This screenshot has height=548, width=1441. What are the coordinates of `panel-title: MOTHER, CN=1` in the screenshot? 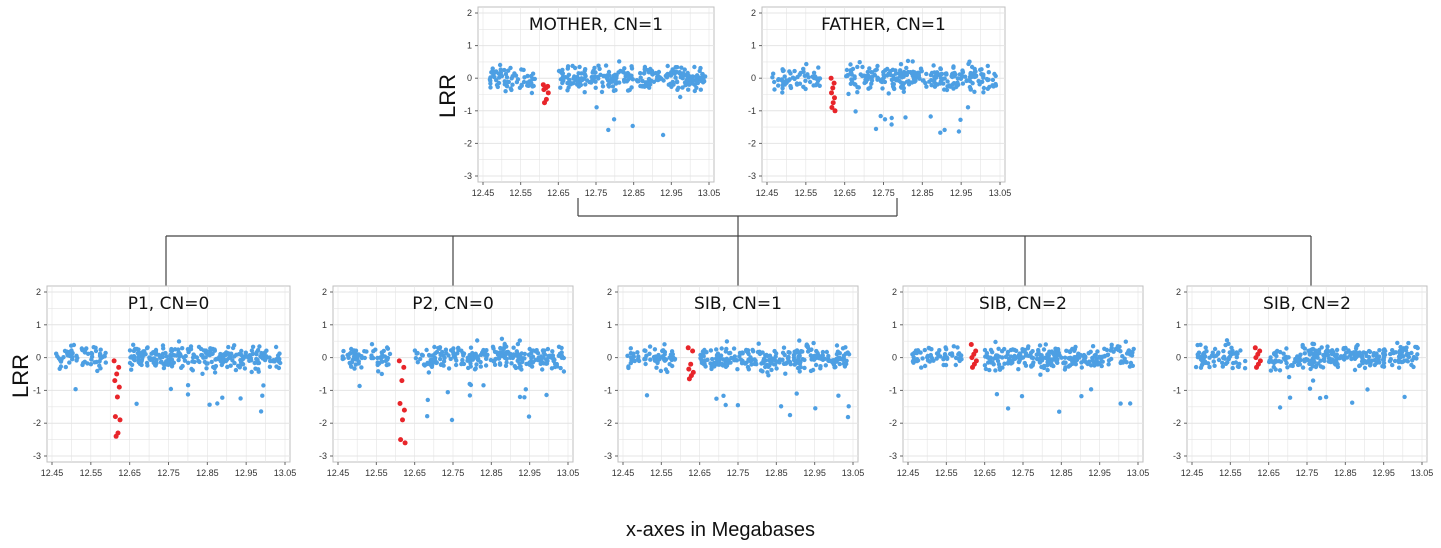 It's located at (596, 25).